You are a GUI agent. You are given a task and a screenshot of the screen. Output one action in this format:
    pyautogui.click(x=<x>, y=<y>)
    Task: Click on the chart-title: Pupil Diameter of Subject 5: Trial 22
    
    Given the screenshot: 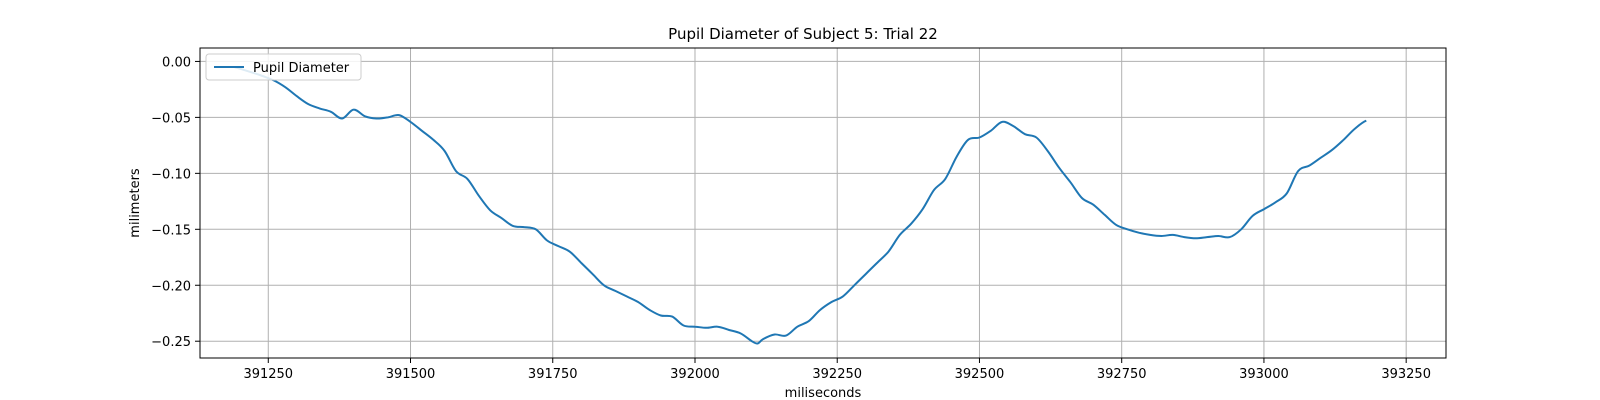 What is the action you would take?
    pyautogui.click(x=803, y=34)
    